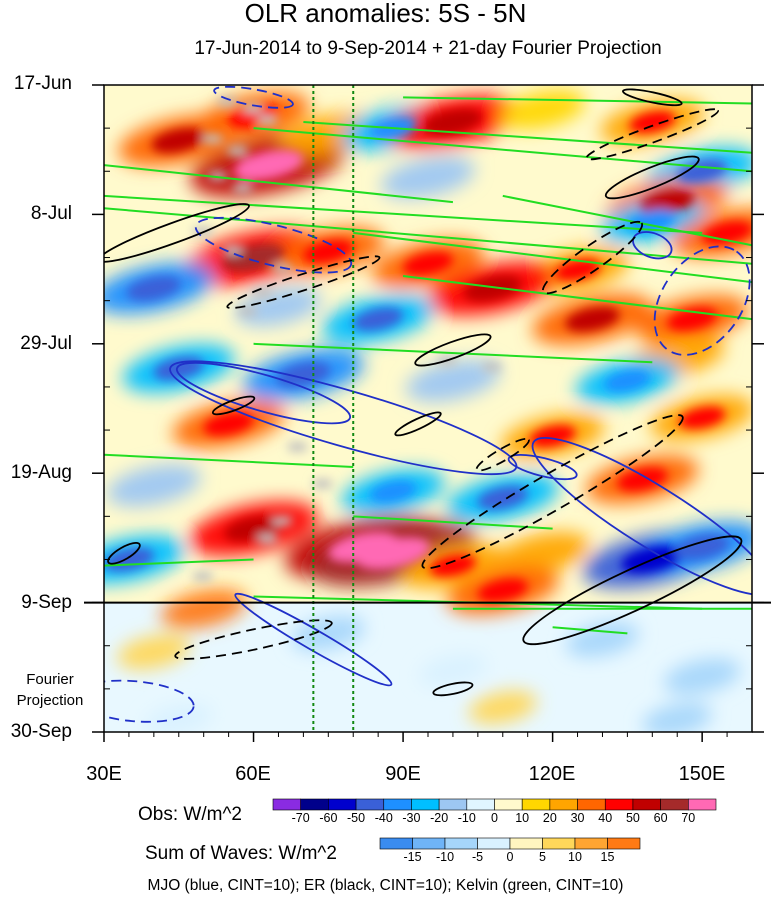  What do you see at coordinates (50, 700) in the screenshot?
I see `fourier-label-line2: Projection` at bounding box center [50, 700].